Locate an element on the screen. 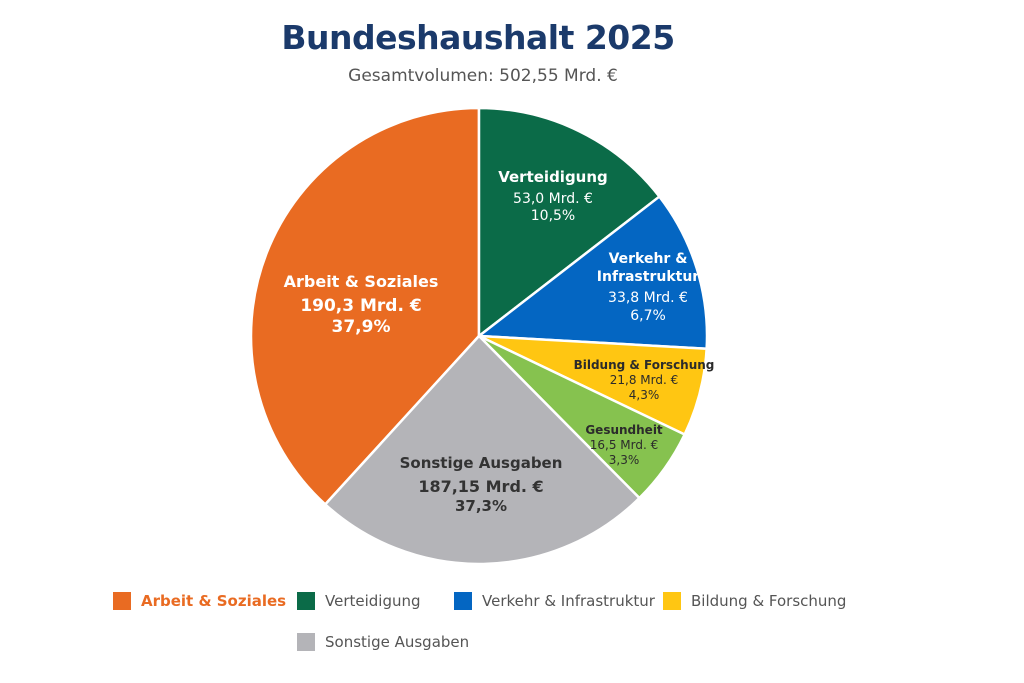  slice-name: Verteidigung is located at coordinates (553, 177).